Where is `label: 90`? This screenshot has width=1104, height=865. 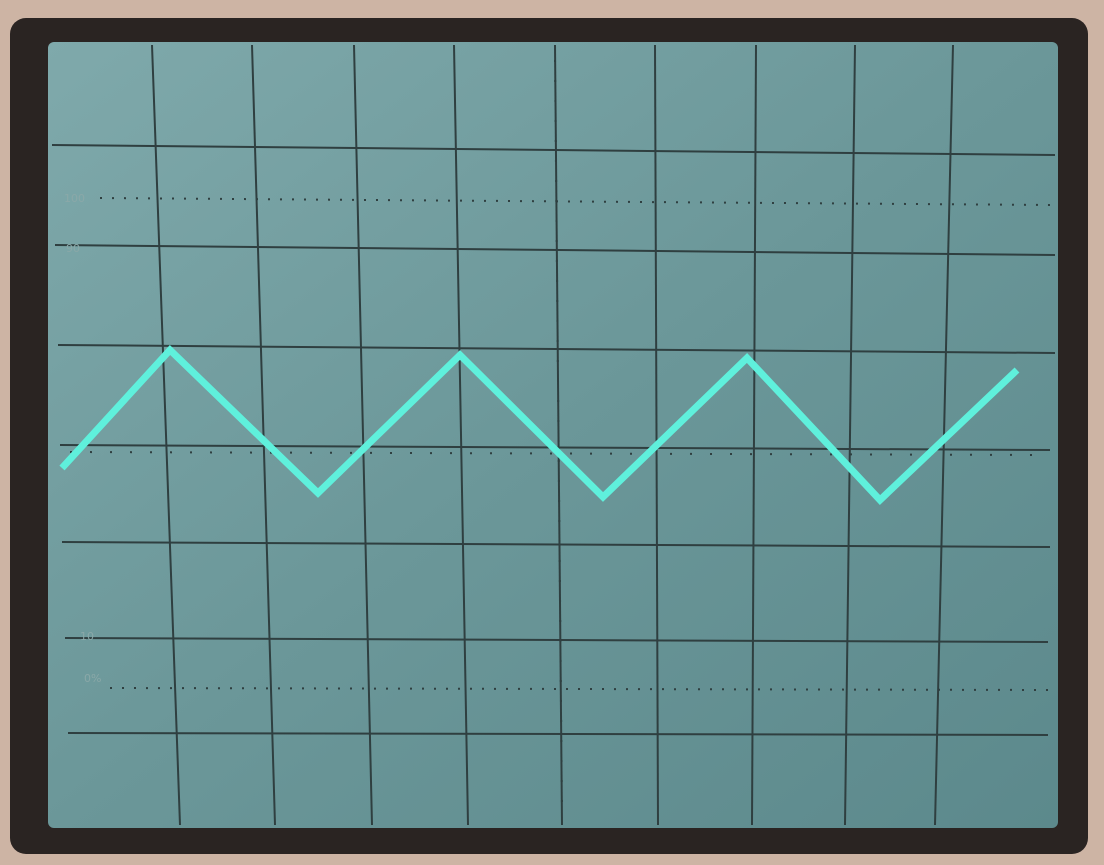
label: 90 is located at coordinates (73, 248).